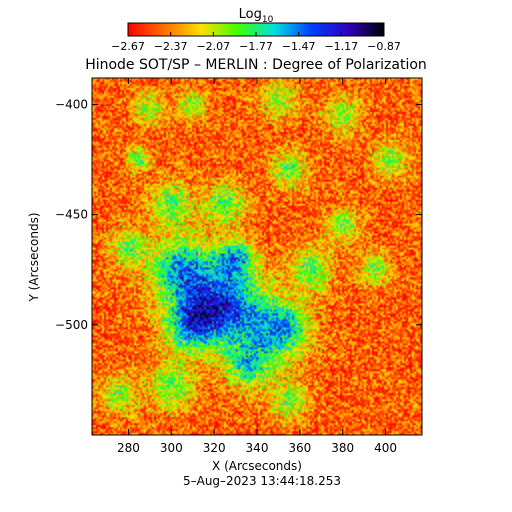 This screenshot has width=512, height=512. What do you see at coordinates (128, 46) in the screenshot?
I see `colorbar-tick-label: −2.67` at bounding box center [128, 46].